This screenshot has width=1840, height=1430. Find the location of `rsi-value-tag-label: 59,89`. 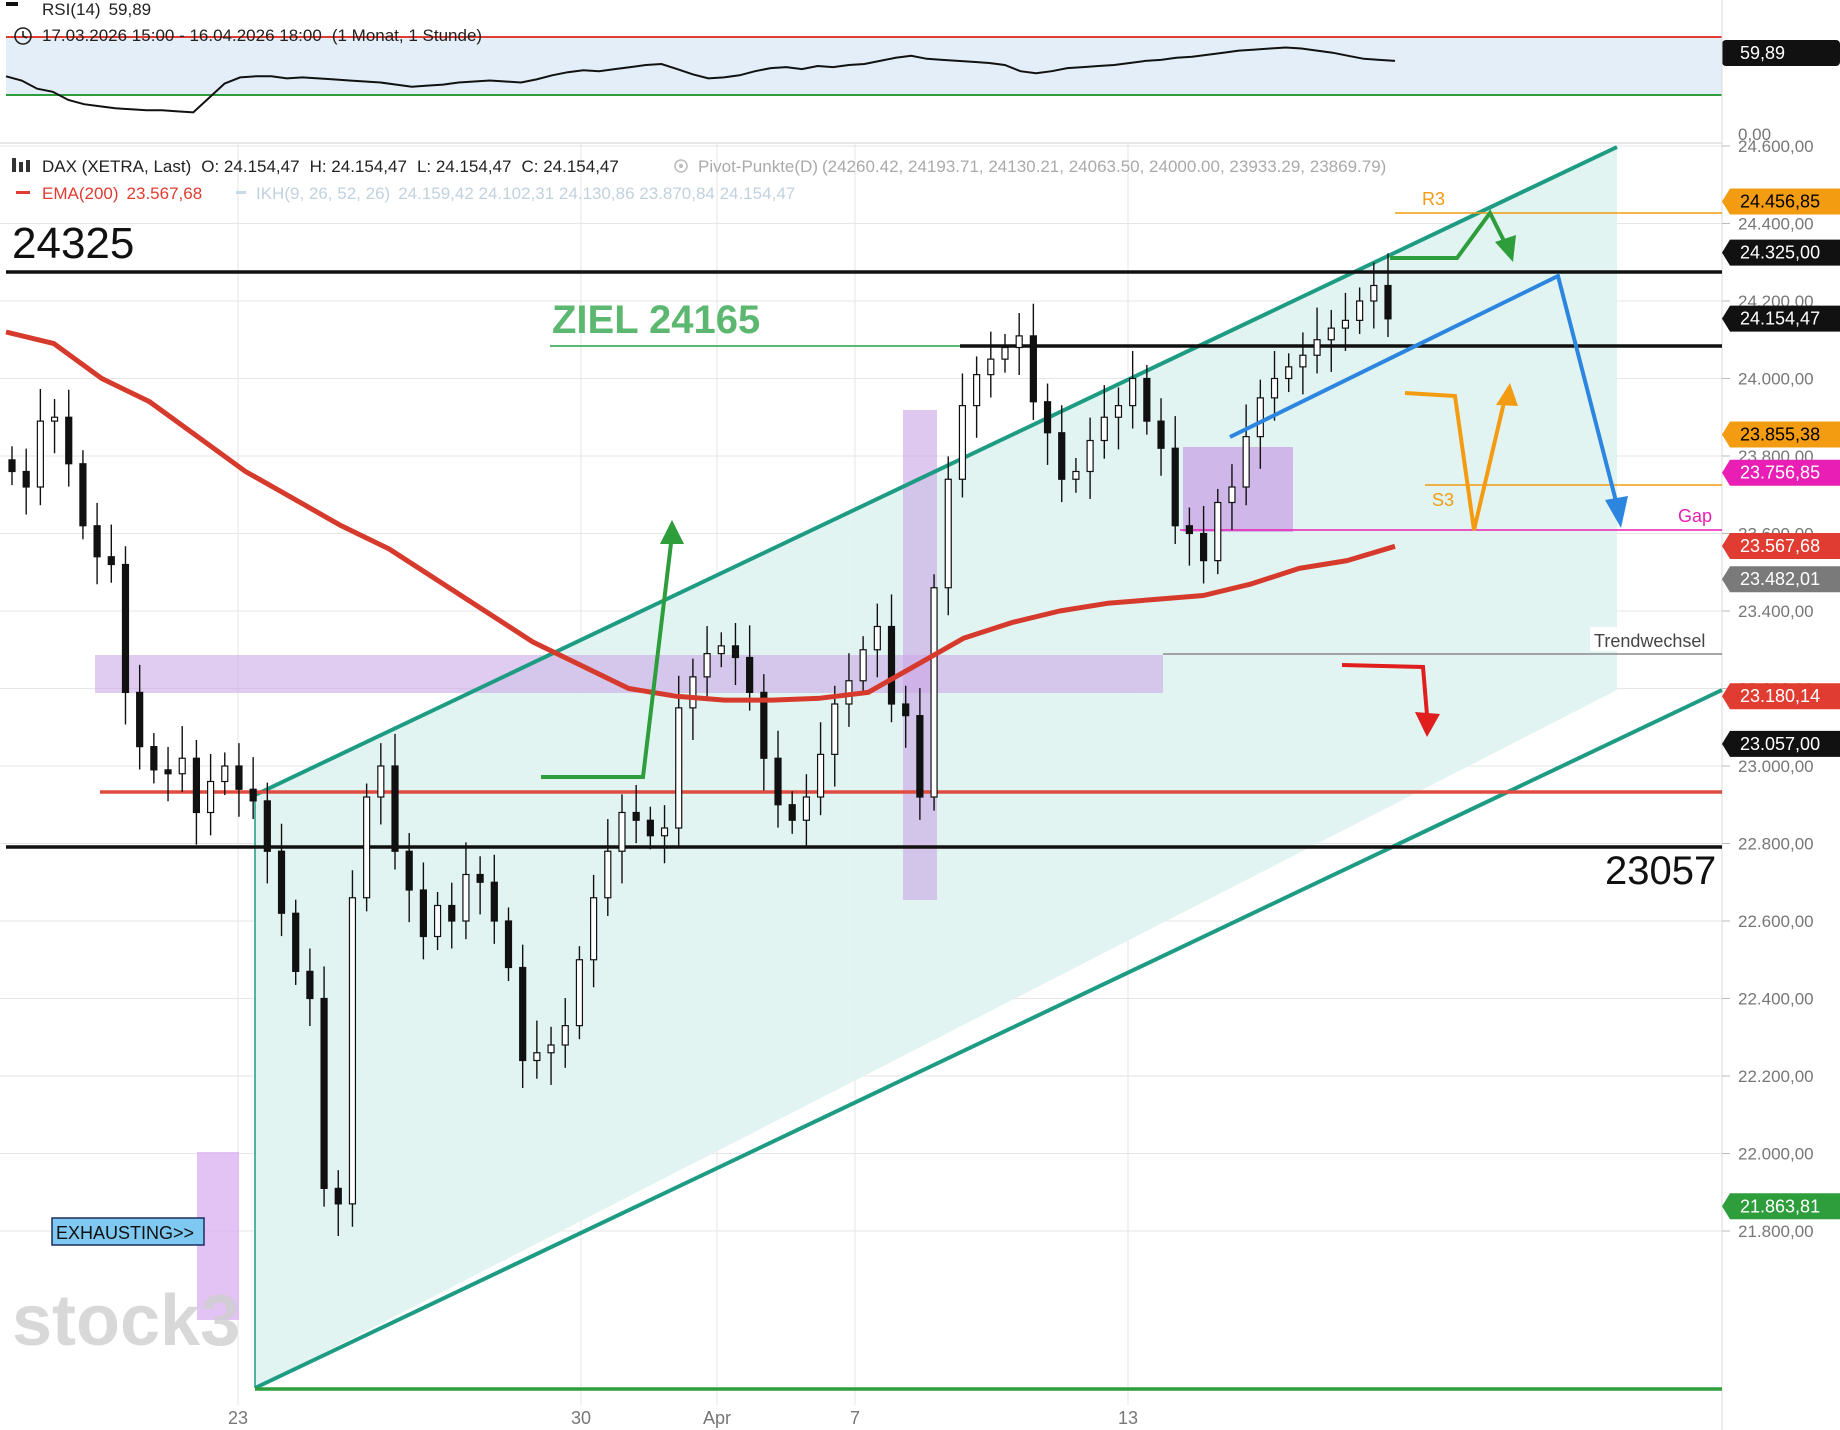

rsi-value-tag-label: 59,89 is located at coordinates (1762, 53).